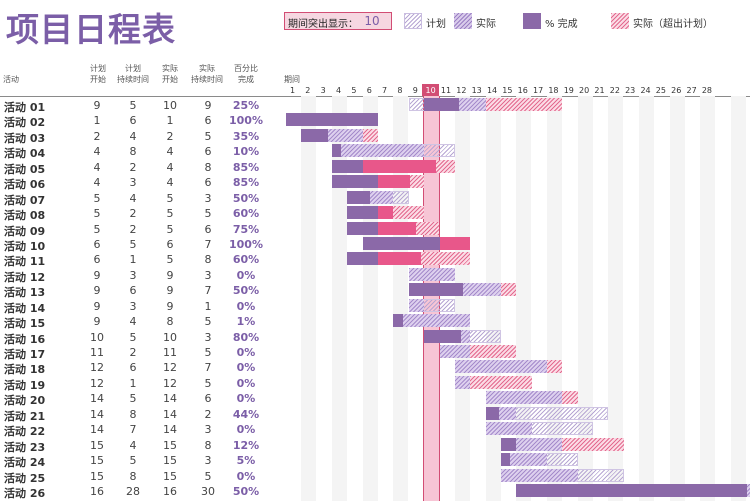 Image resolution: width=750 pixels, height=501 pixels. I want to click on legend-plan-label: 计划, so click(436, 24).